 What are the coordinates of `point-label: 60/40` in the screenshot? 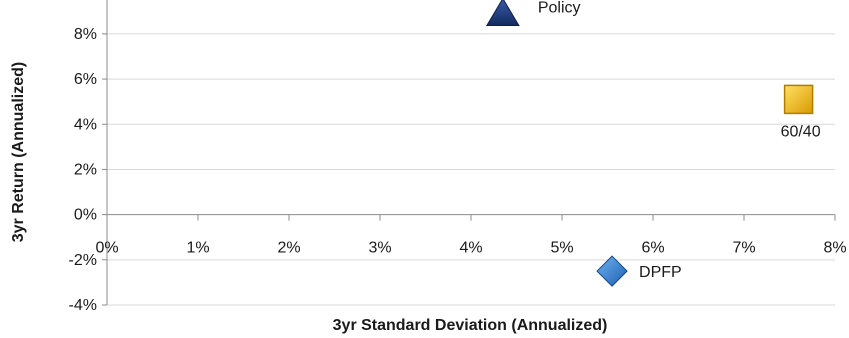 It's located at (801, 131).